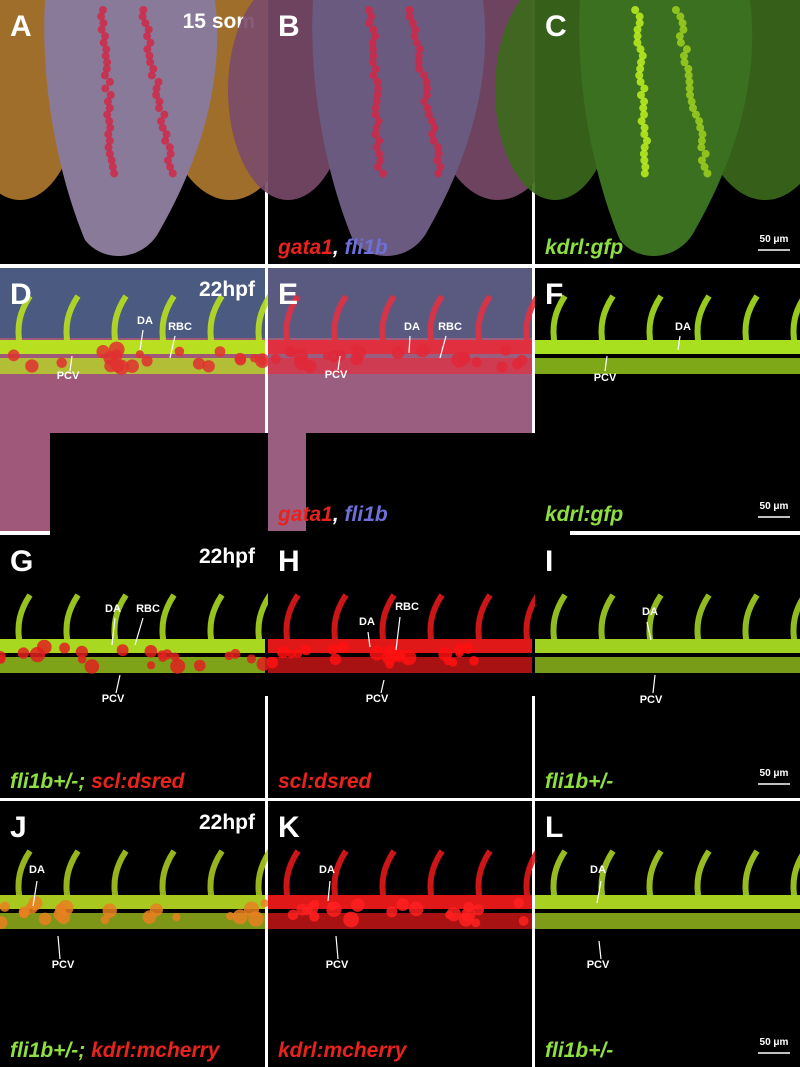 The image size is (800, 1067). I want to click on panel: H DA RBC PCV scl:dsred, so click(403, 666).